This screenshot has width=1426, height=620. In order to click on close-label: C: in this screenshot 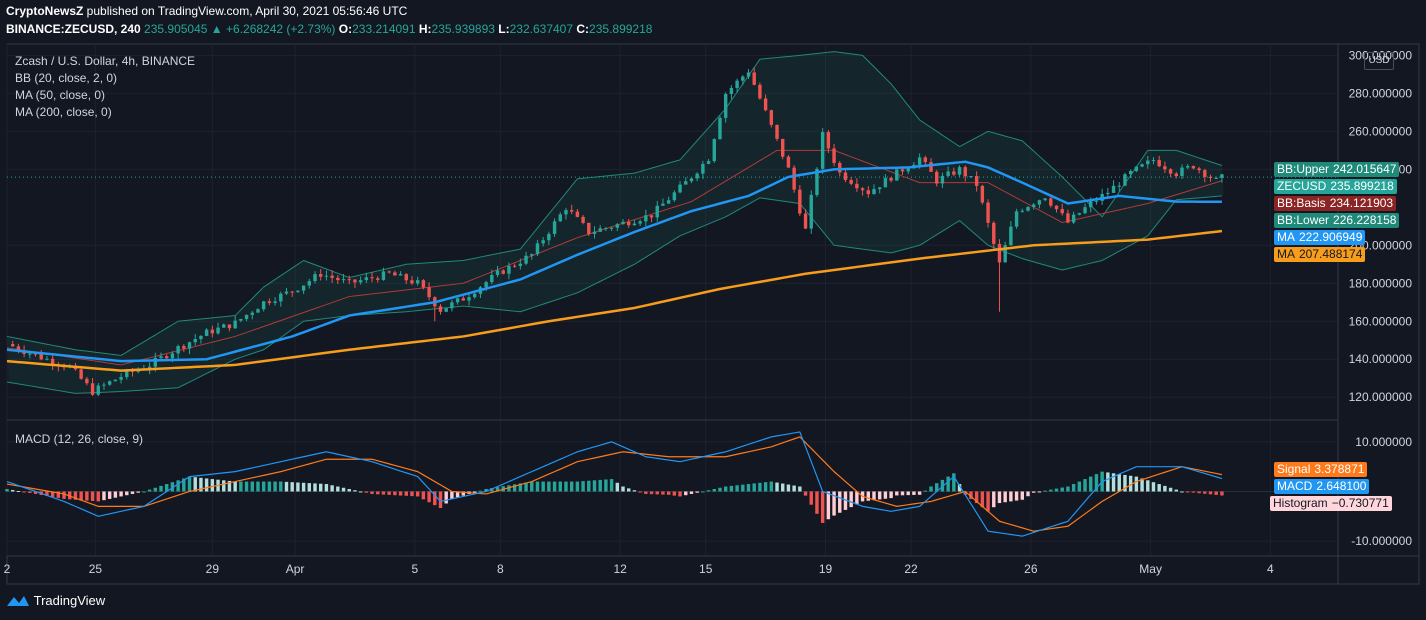, I will do `click(583, 29)`.